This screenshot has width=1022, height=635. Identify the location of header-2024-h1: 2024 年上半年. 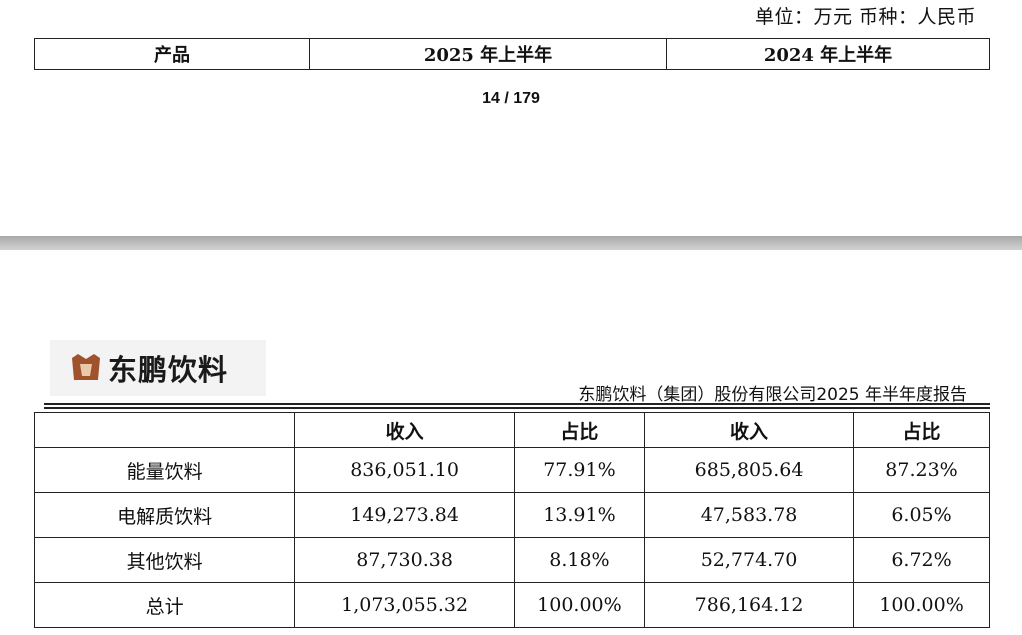
(828, 54).